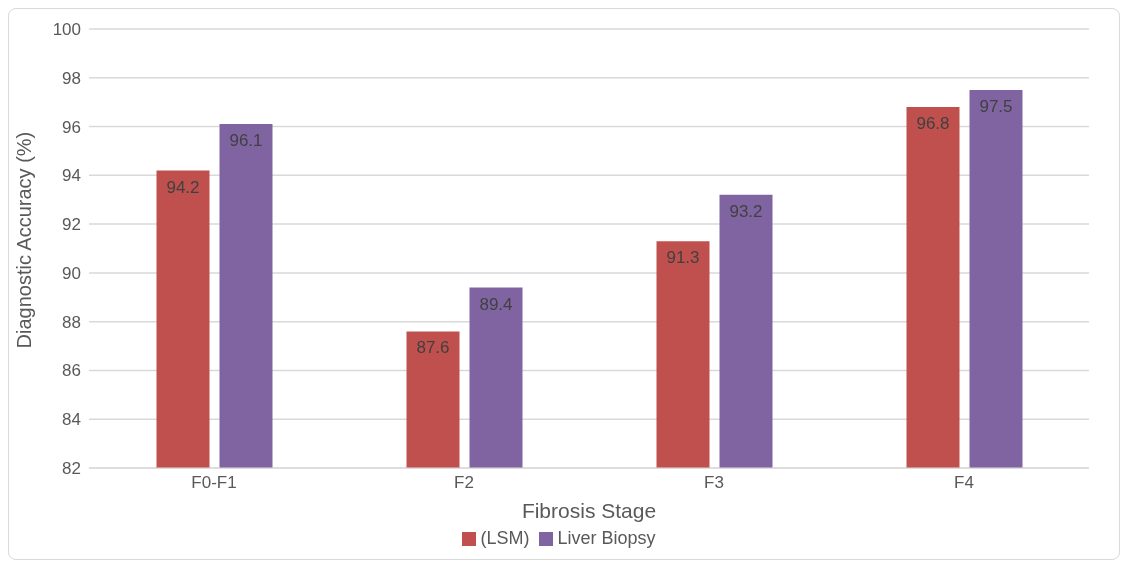 This screenshot has height=568, width=1133. I want to click on data-label: 93.2, so click(746, 211).